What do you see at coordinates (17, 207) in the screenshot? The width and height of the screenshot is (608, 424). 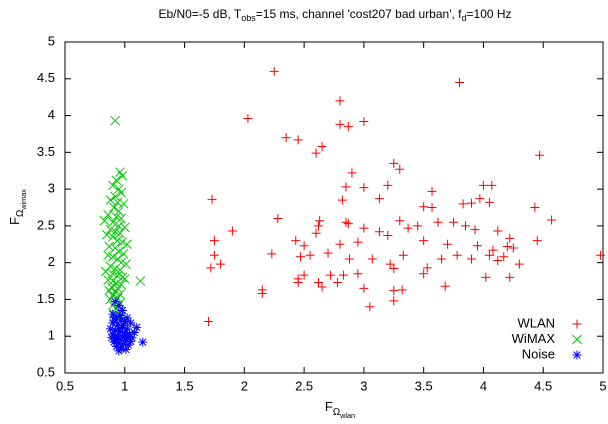 I see `y-axis-label: FΩwimax` at bounding box center [17, 207].